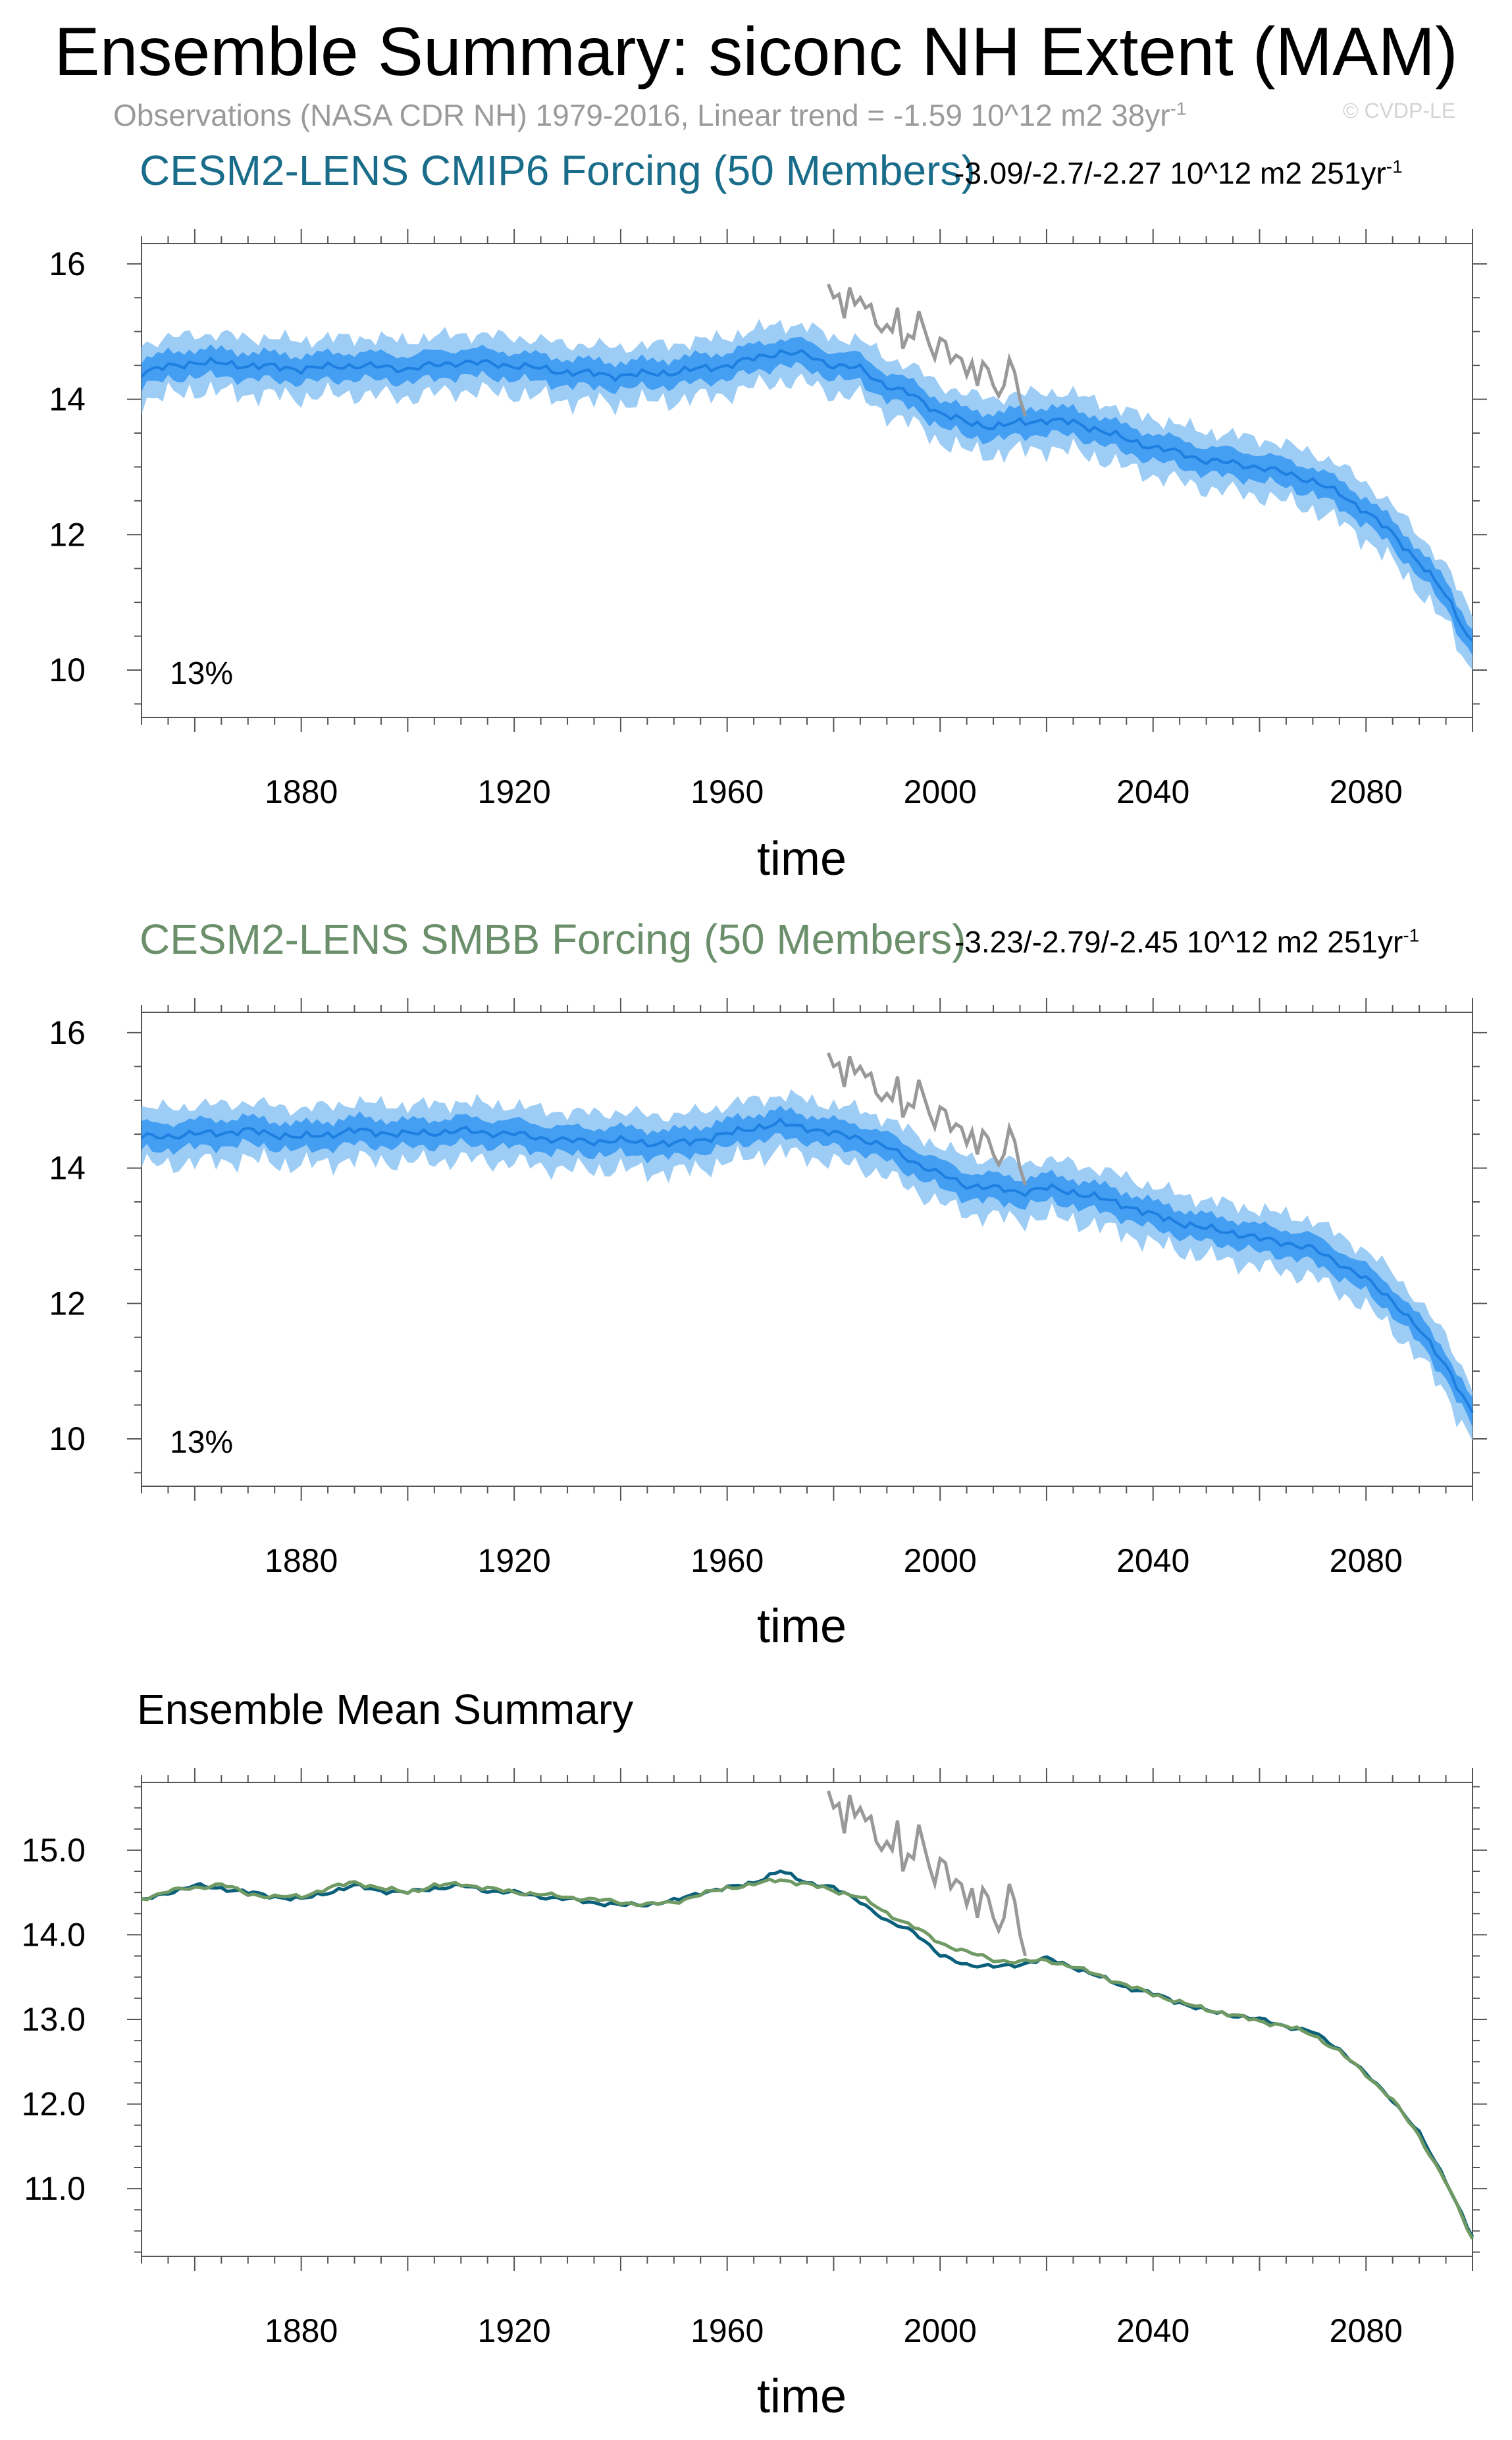  Describe the element at coordinates (1394, 166) in the screenshot. I see `panel-1-trend-superscript: -1` at that location.